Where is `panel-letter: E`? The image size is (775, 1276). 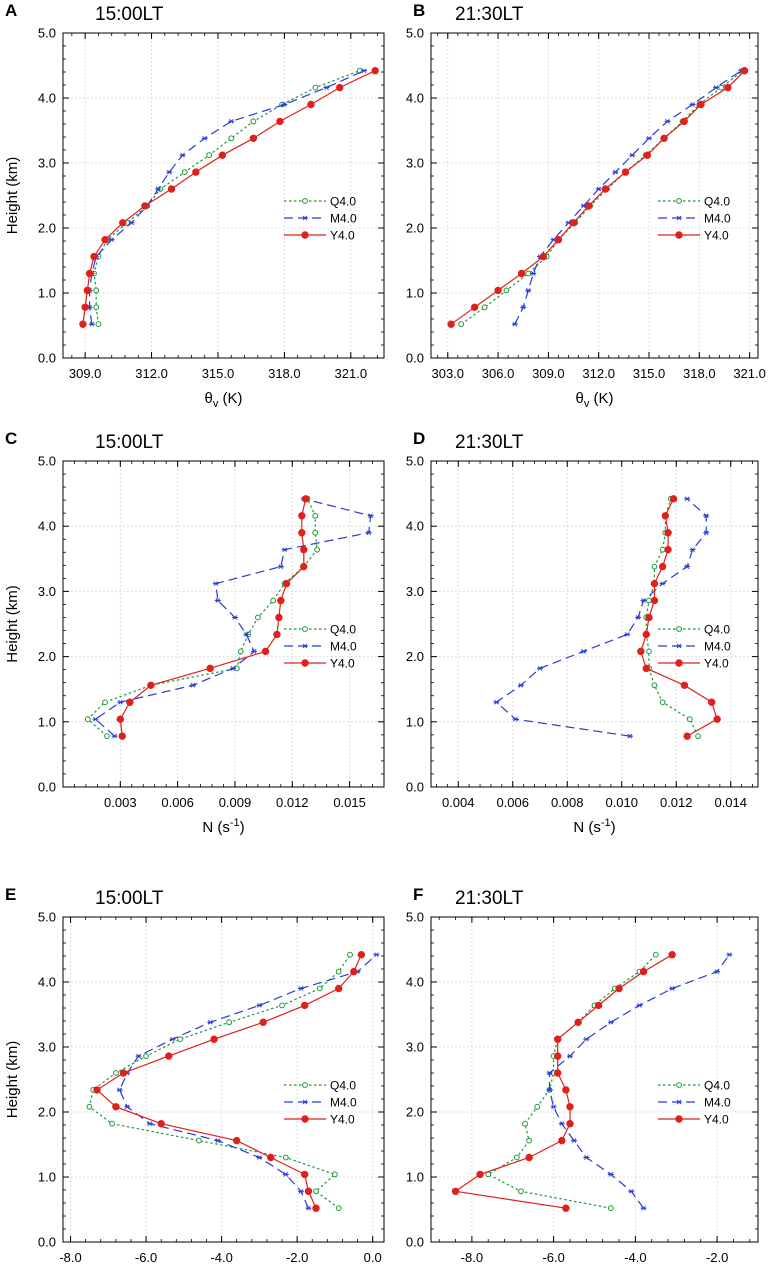 panel-letter: E is located at coordinates (10, 894).